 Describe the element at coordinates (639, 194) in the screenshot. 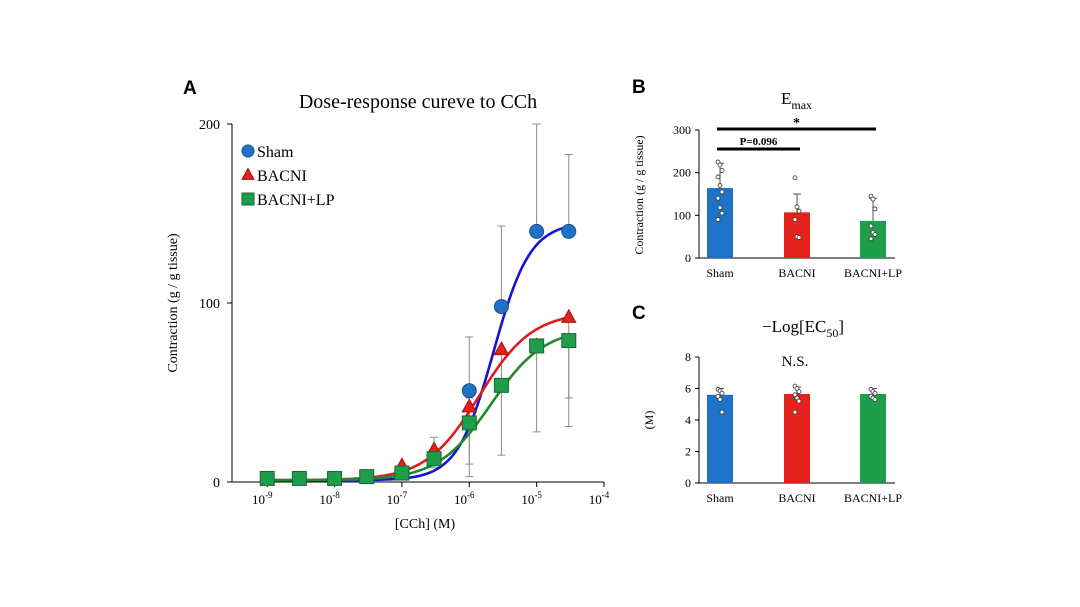

I see `panel-b-y-axis-label: Contraction (g / g tissue)` at that location.